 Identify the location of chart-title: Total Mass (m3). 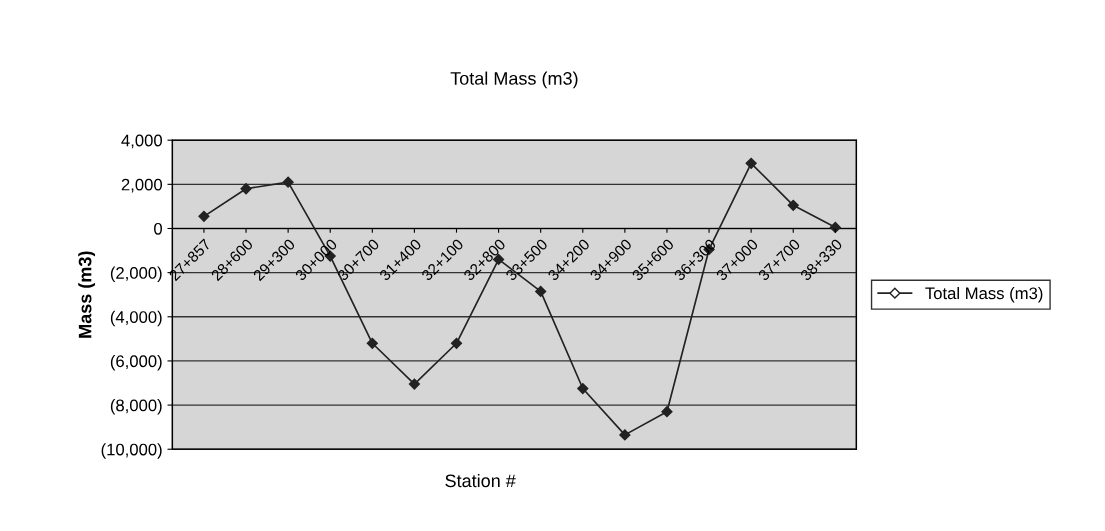
(514, 80).